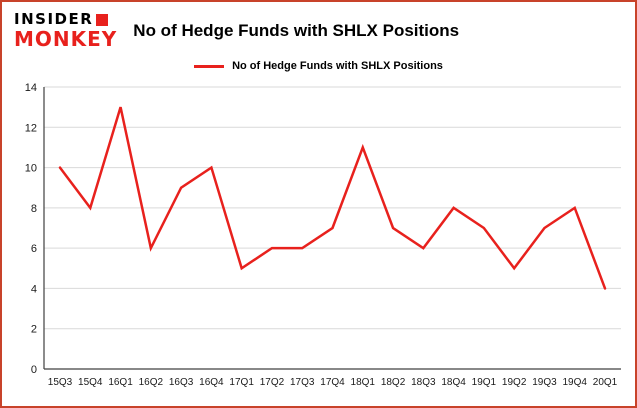 The image size is (637, 408). Describe the element at coordinates (31, 128) in the screenshot. I see `svg-text: 12` at that location.